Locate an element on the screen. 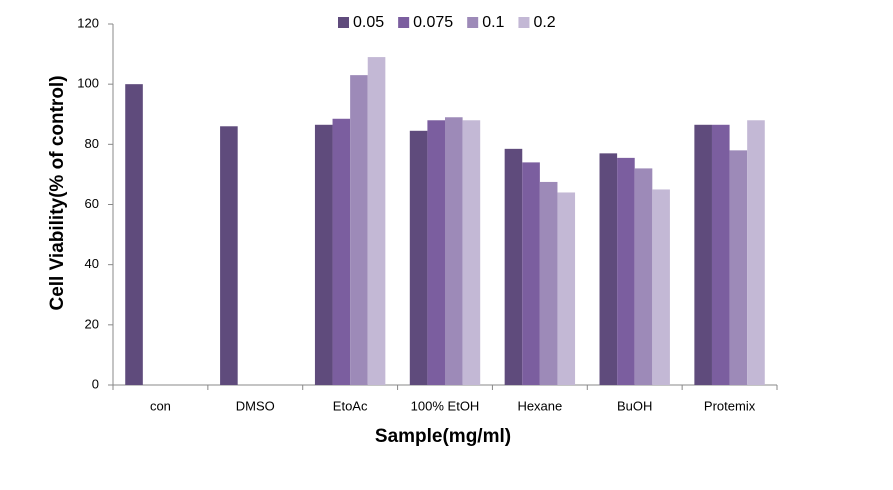 The image size is (893, 490). x-tick-label: BuOH is located at coordinates (634, 405).